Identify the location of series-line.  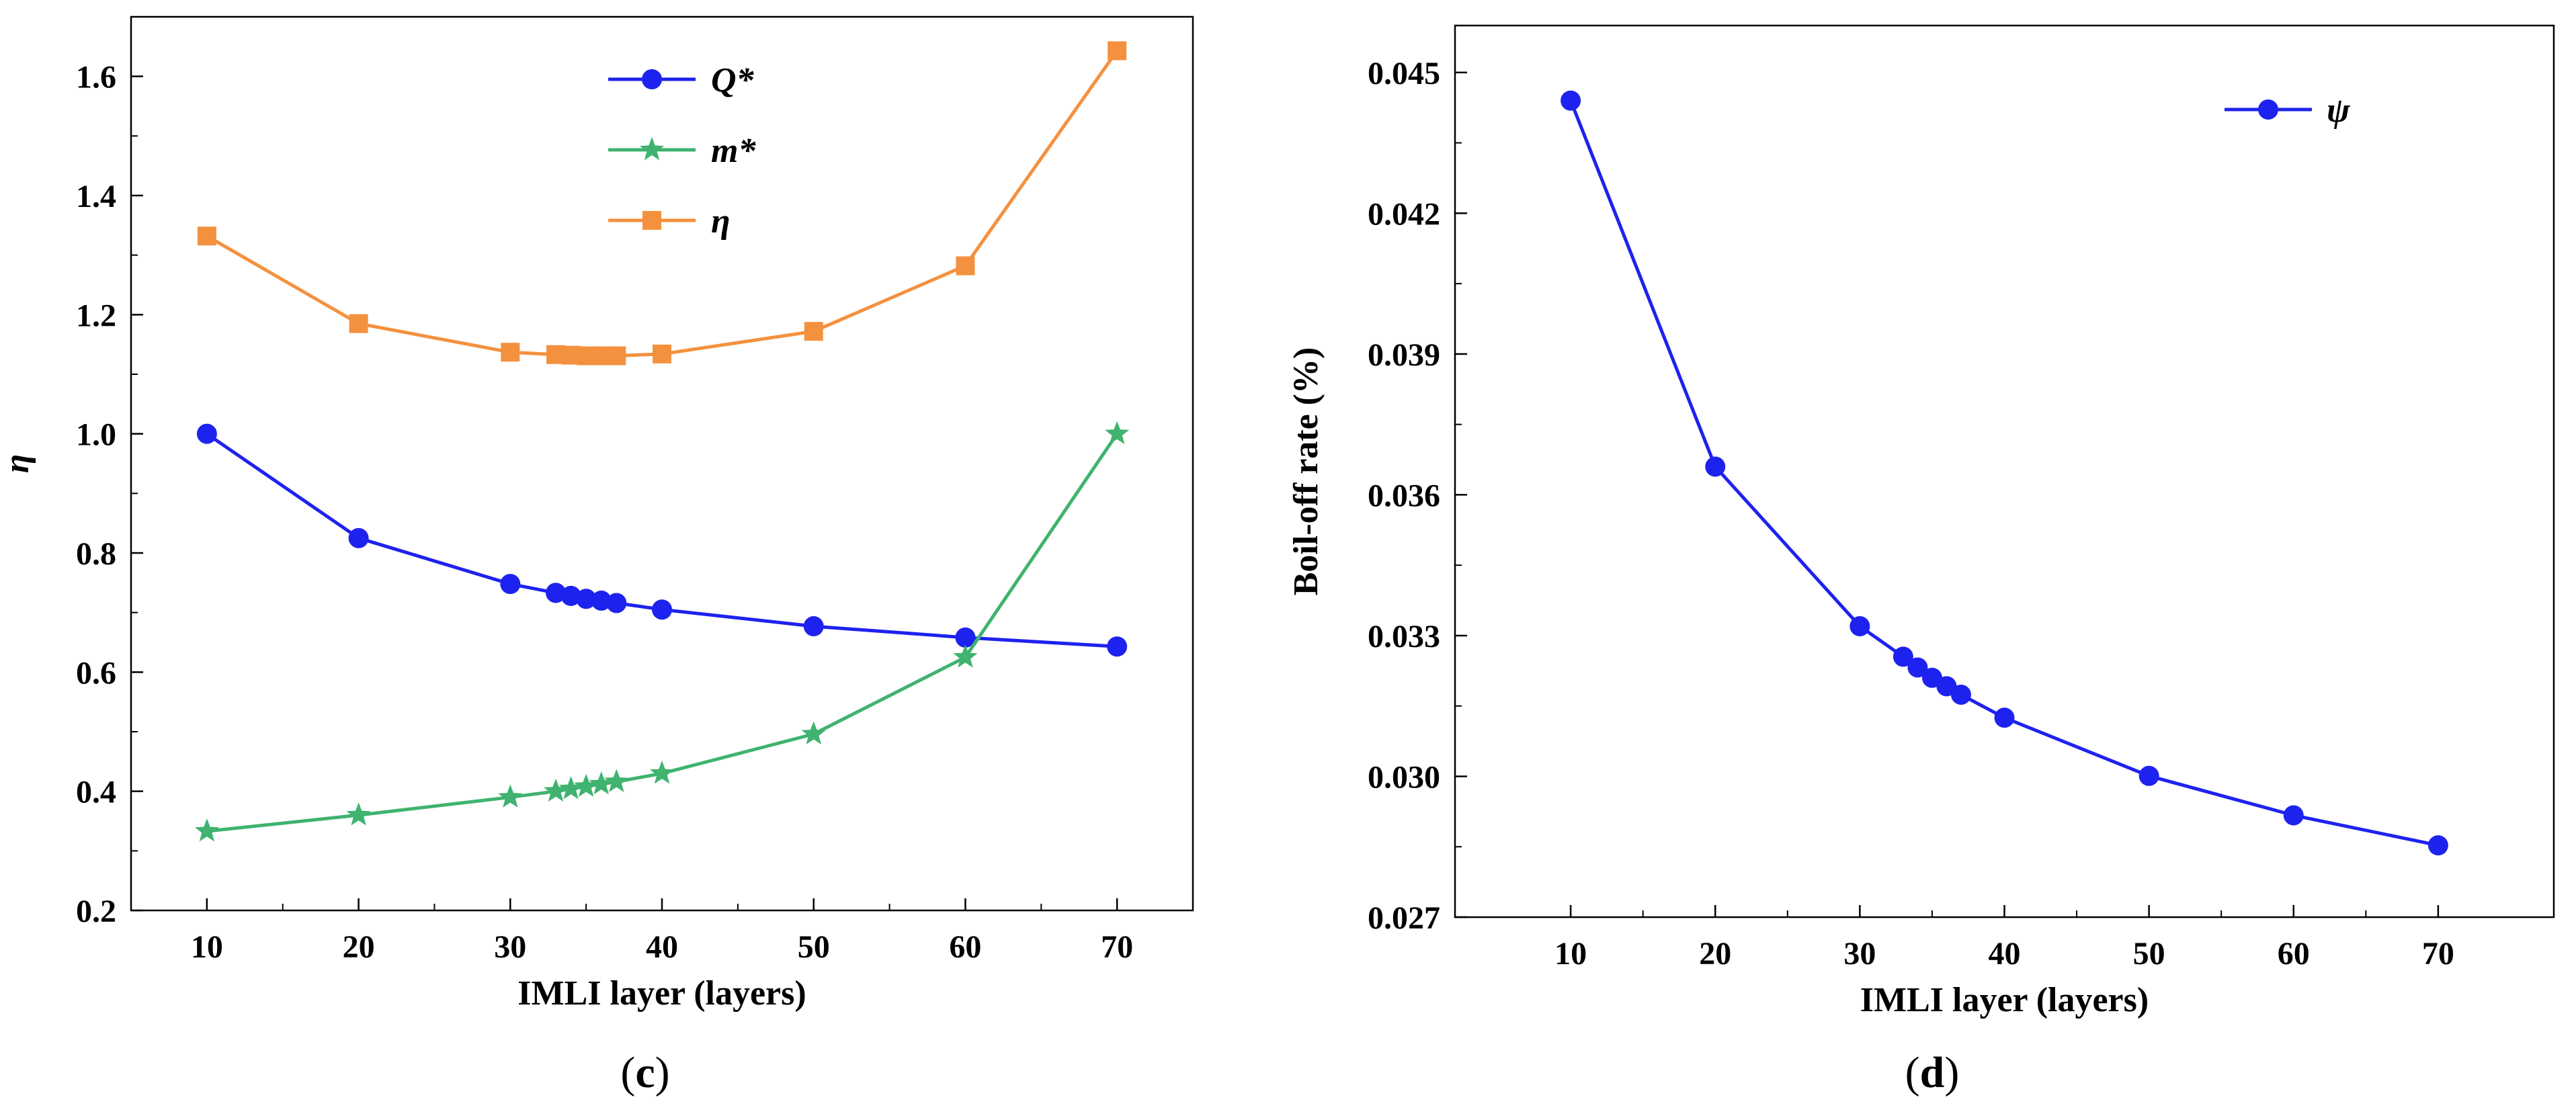
(662, 203).